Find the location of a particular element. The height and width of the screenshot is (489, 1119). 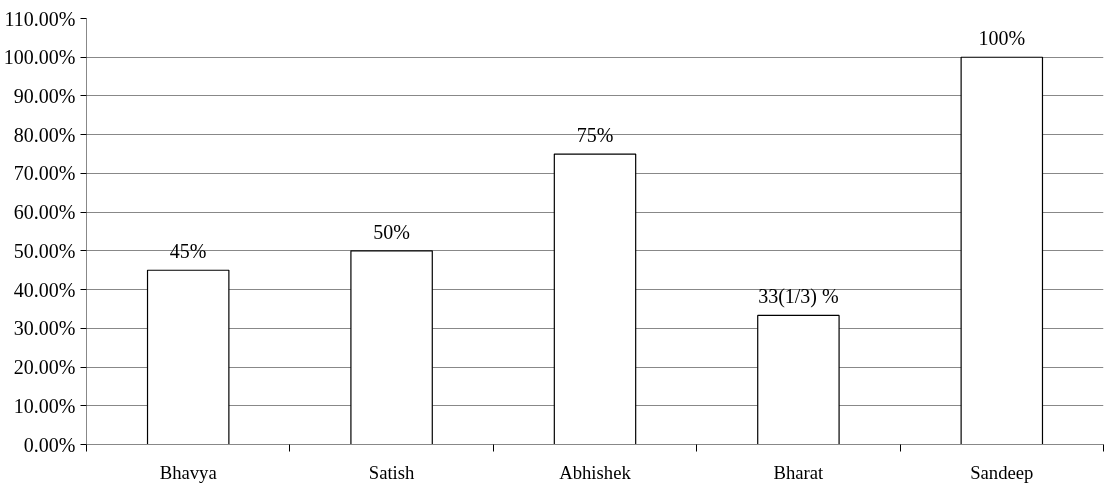

data-label: 33(1/3) % is located at coordinates (798, 297).